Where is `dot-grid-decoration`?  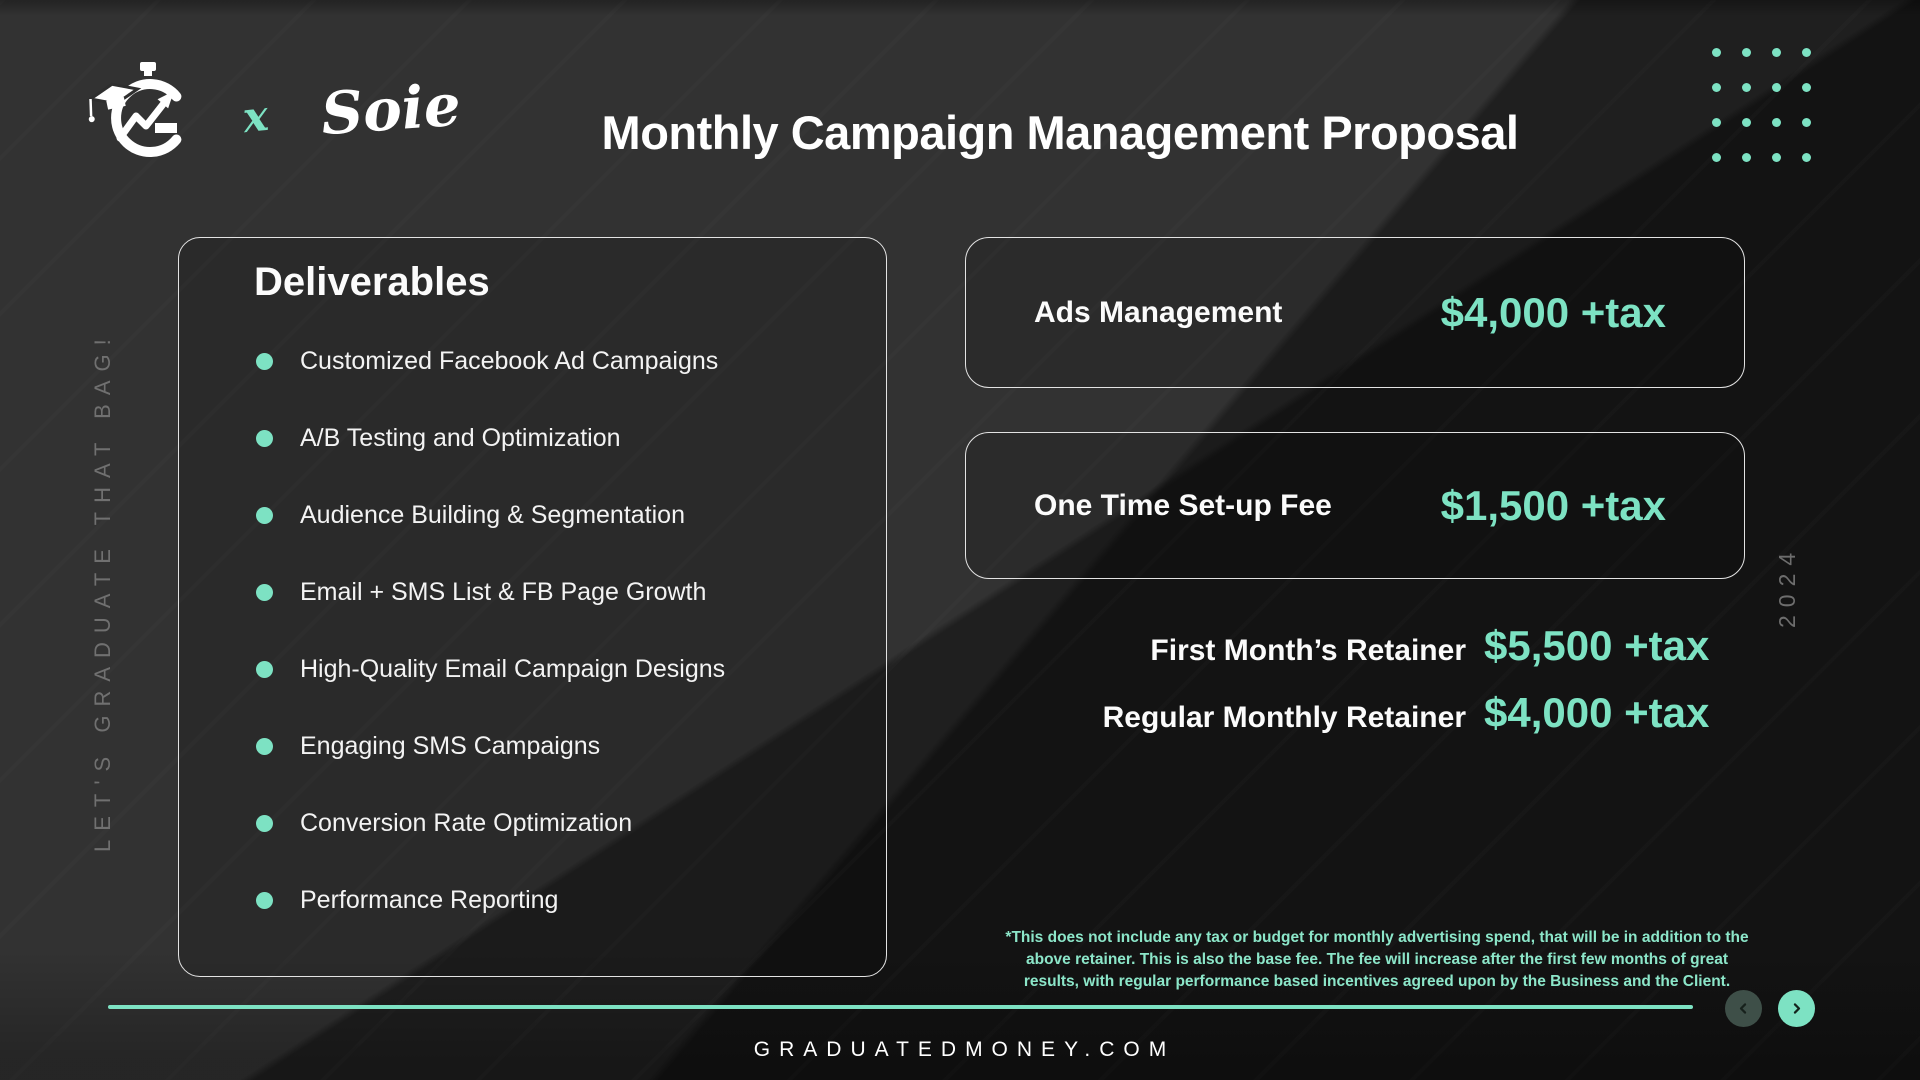
dot-grid-decoration is located at coordinates (1761, 105).